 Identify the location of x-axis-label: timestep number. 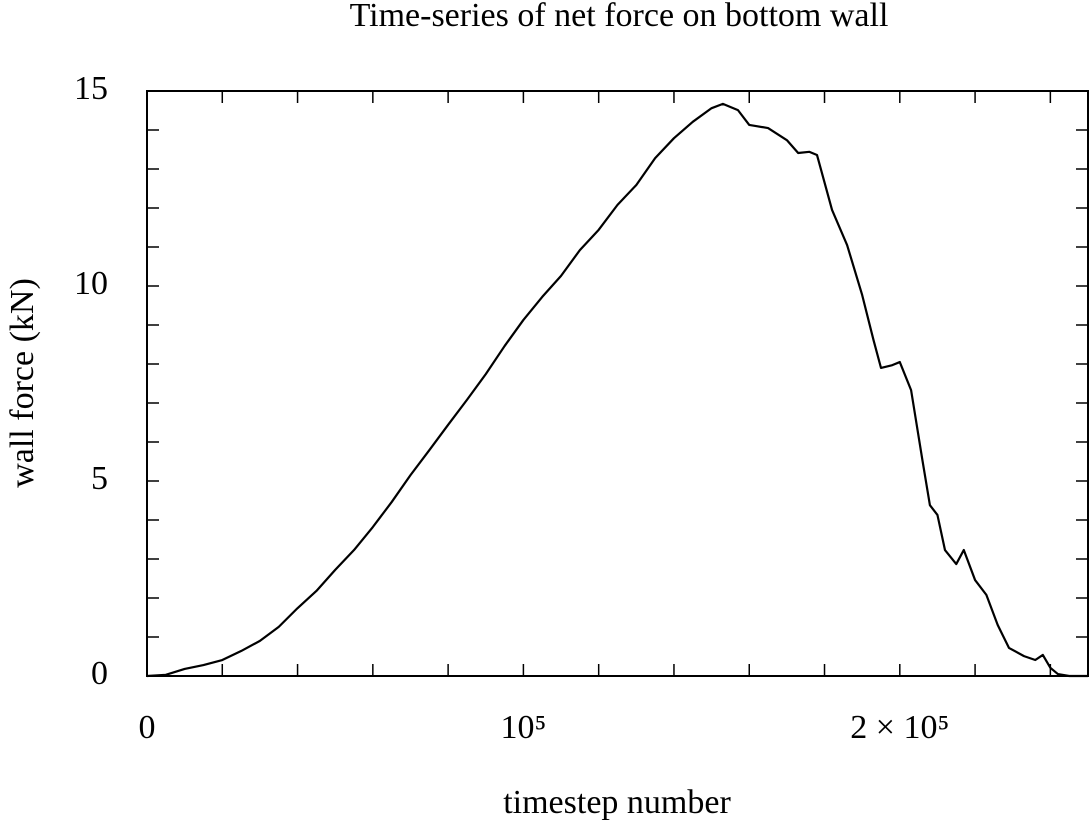
(617, 802).